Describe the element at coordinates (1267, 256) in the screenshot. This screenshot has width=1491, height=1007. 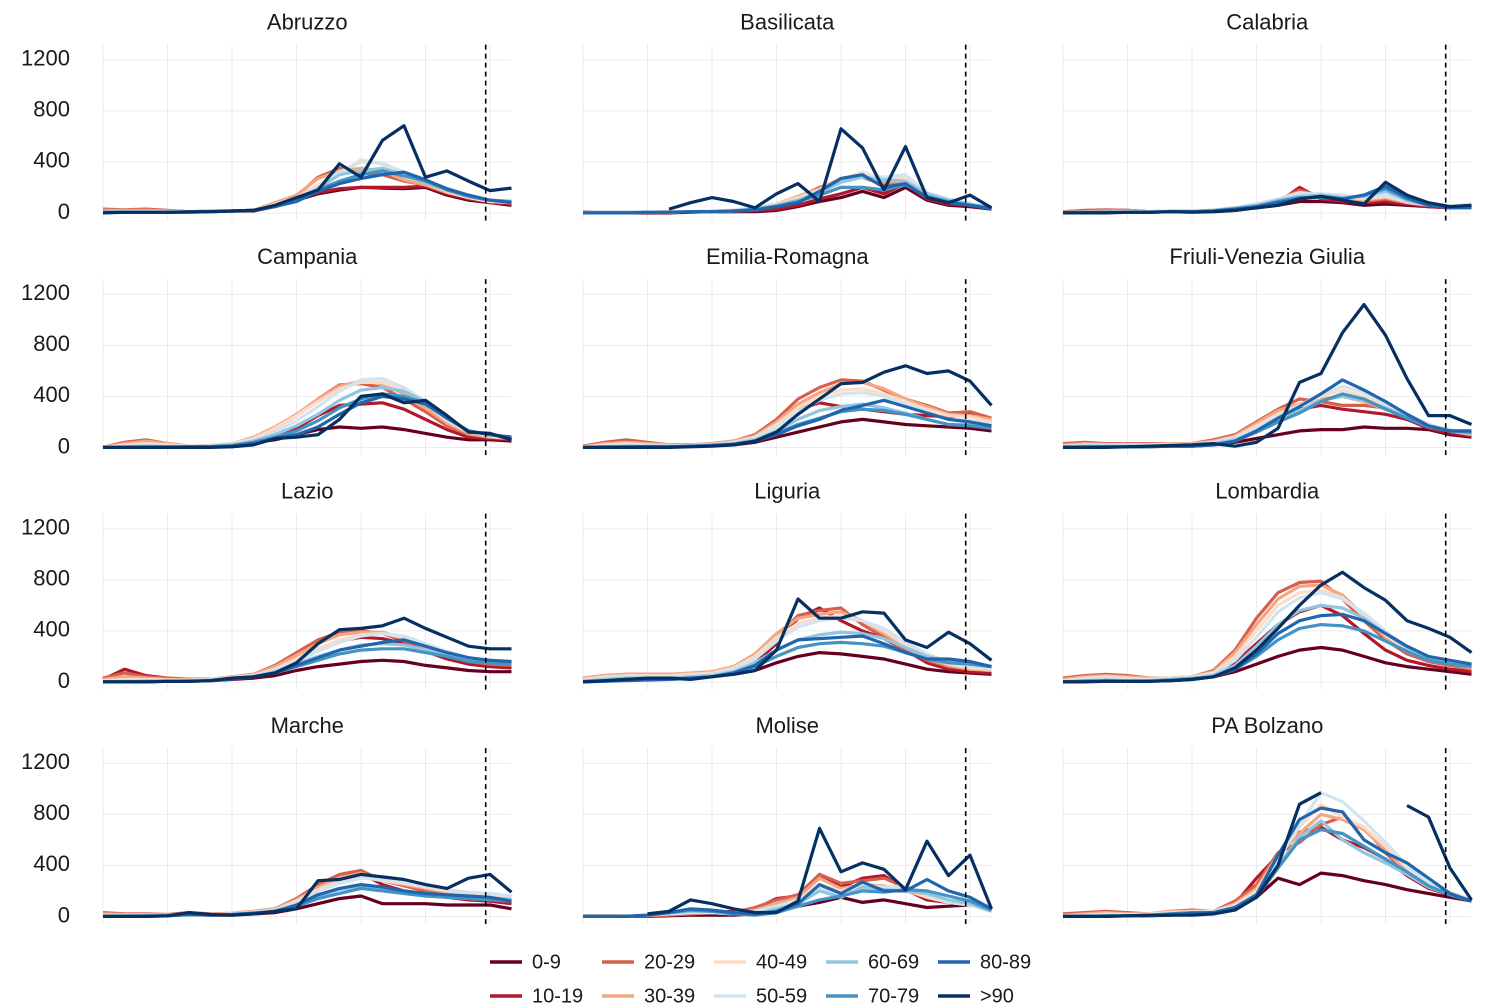
I see `panel-title: Friuli-Venezia Giulia` at that location.